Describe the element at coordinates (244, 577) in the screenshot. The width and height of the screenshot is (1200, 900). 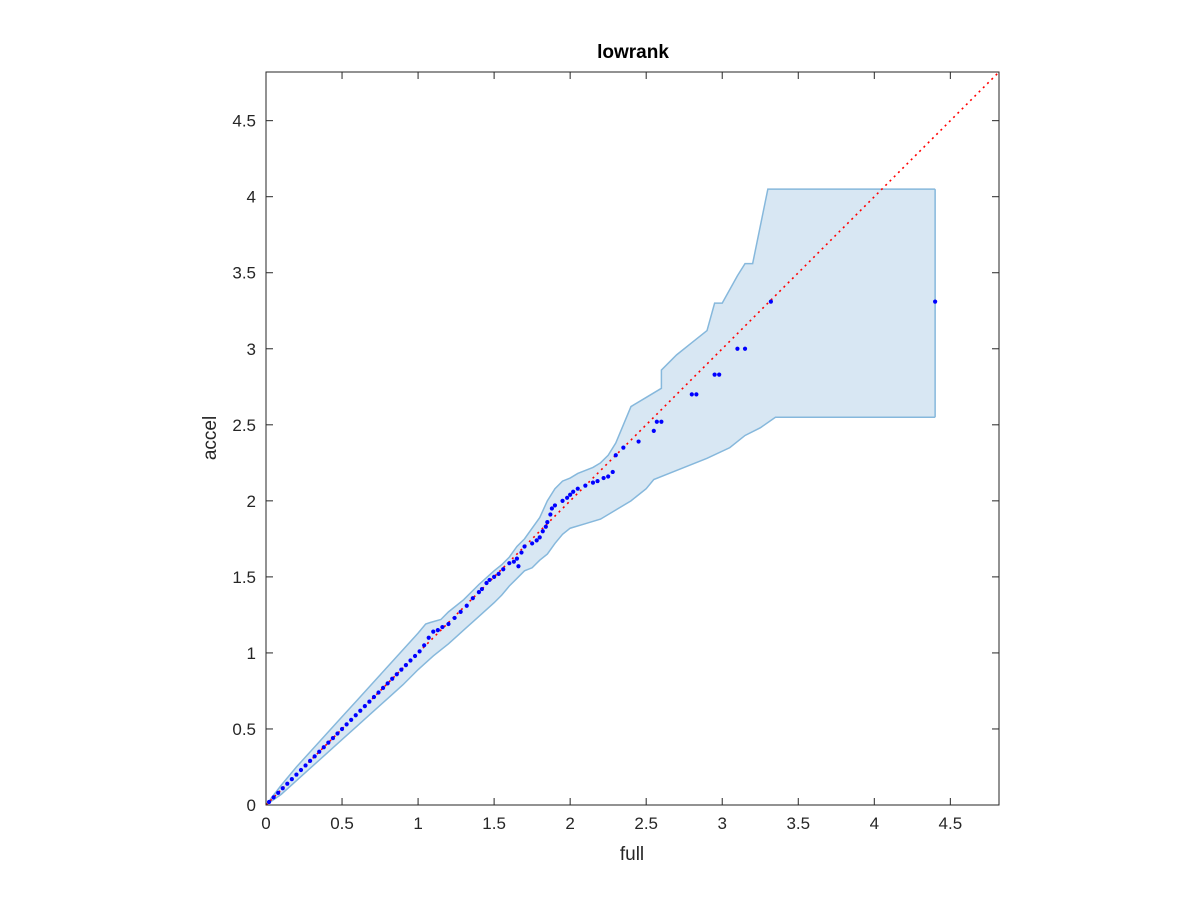
I see `y-tick-label: 1.5` at that location.